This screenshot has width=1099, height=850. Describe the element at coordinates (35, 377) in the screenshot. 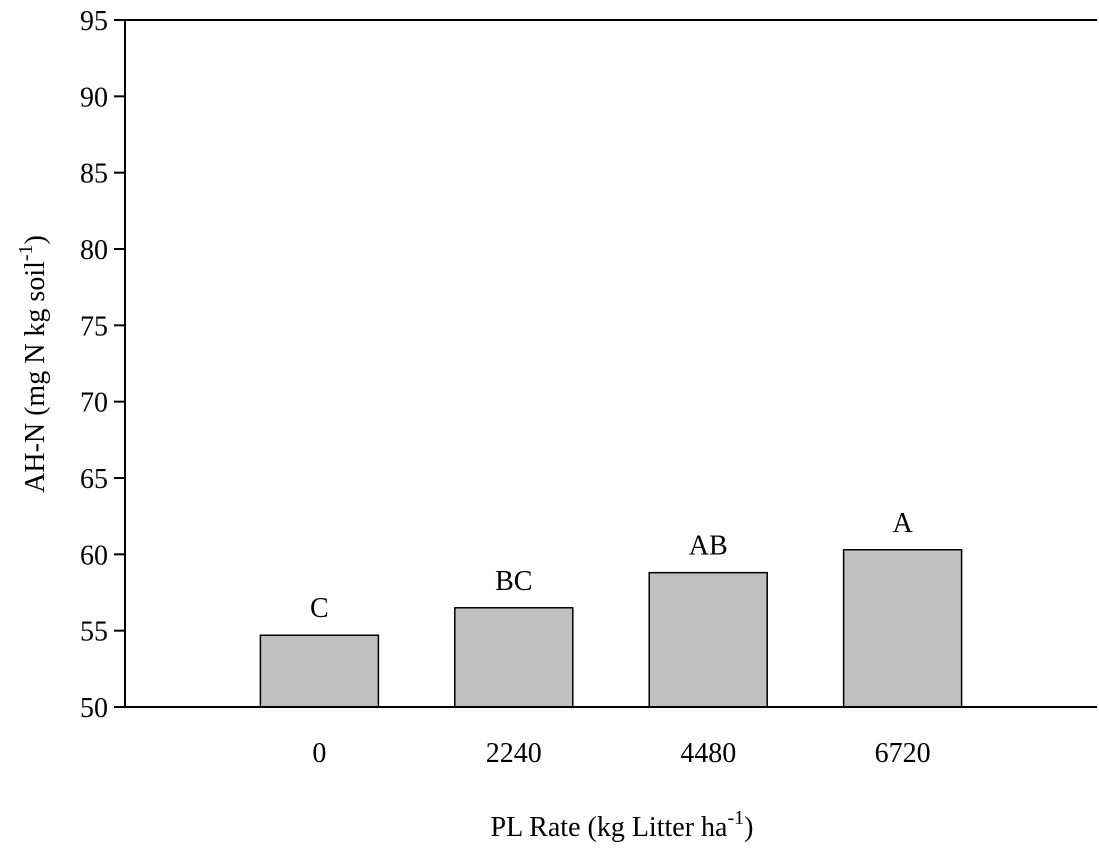

I see `y-axis-title-text: AH-N (mg N kg soil` at that location.